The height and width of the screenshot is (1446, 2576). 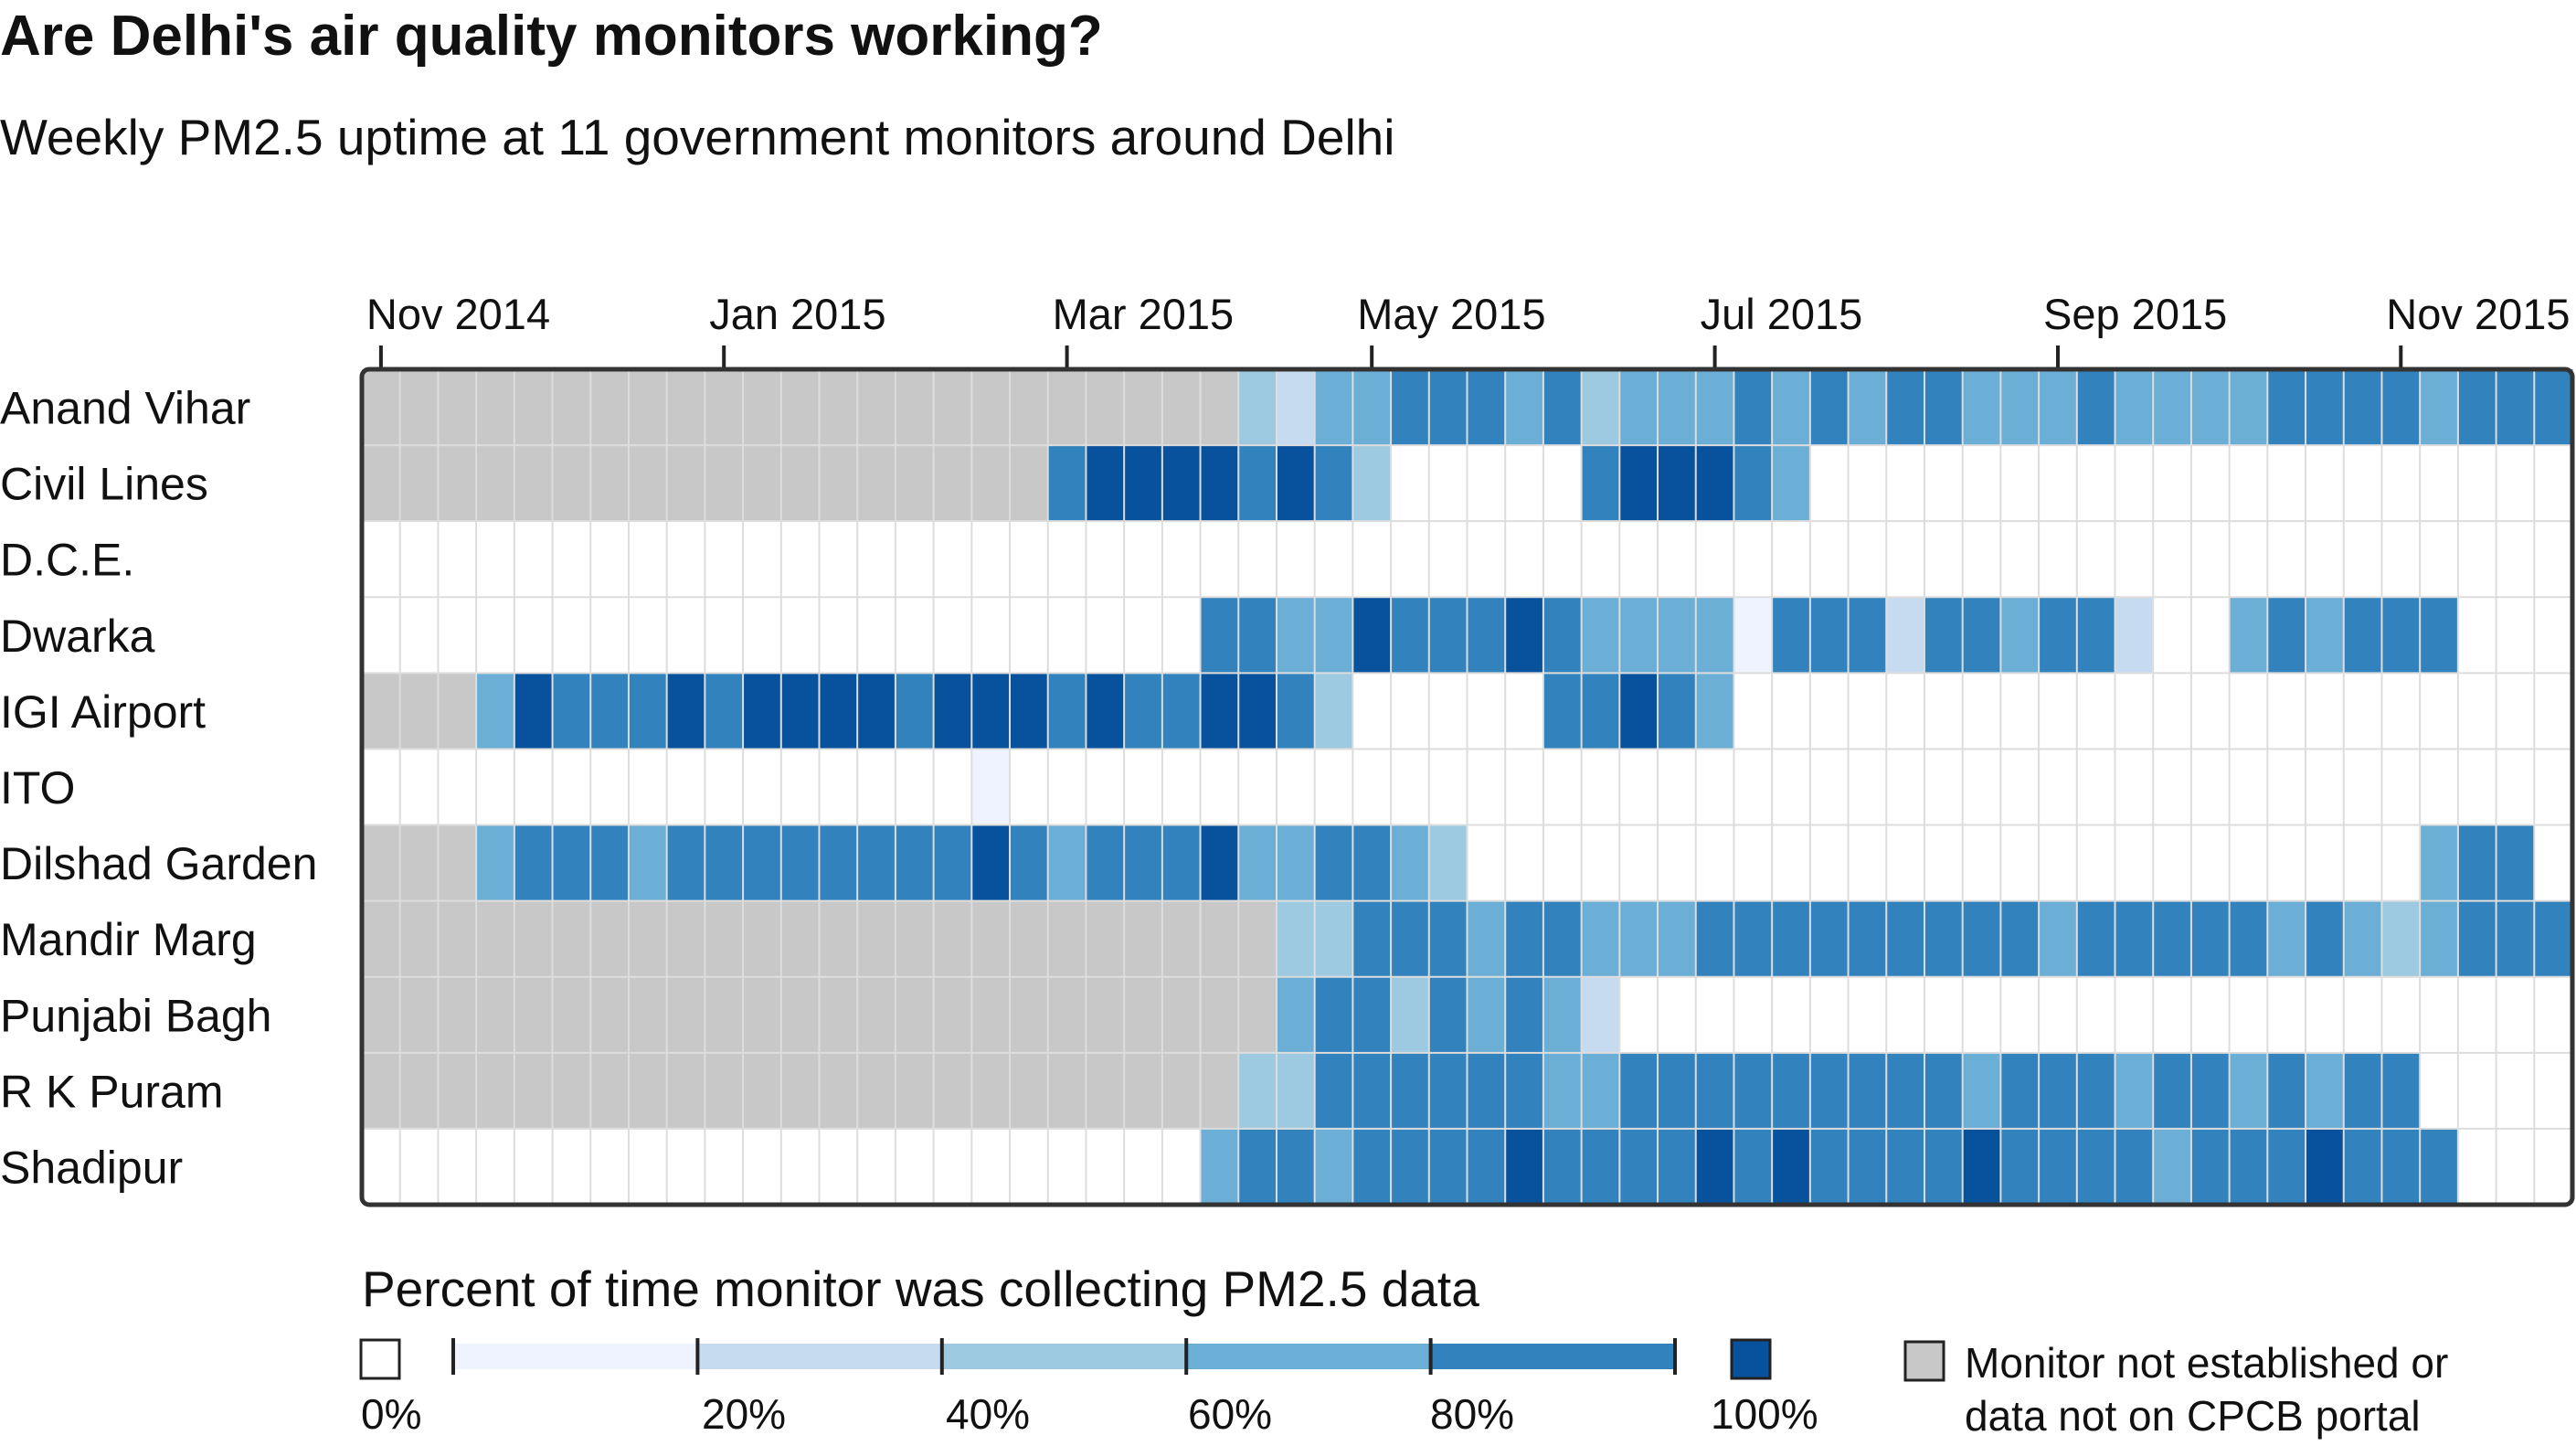 What do you see at coordinates (1782, 314) in the screenshot?
I see `x-tick-label: Jul 2015` at bounding box center [1782, 314].